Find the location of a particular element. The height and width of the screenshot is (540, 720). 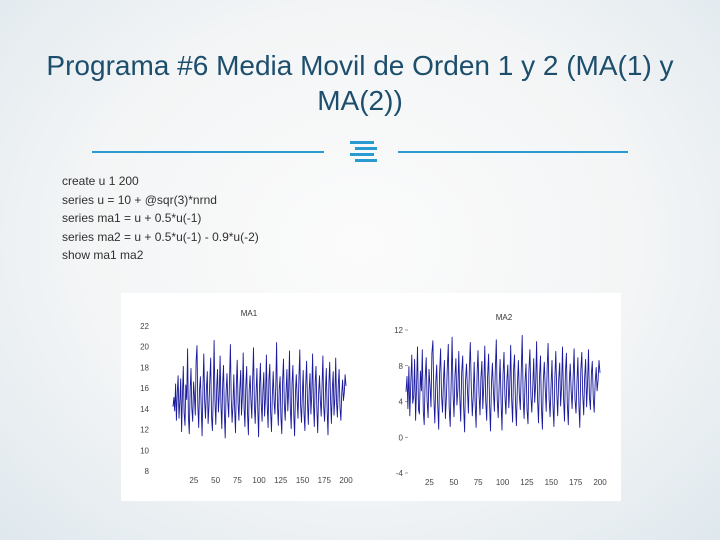

y-tick-label: 10 is located at coordinates (144, 450).